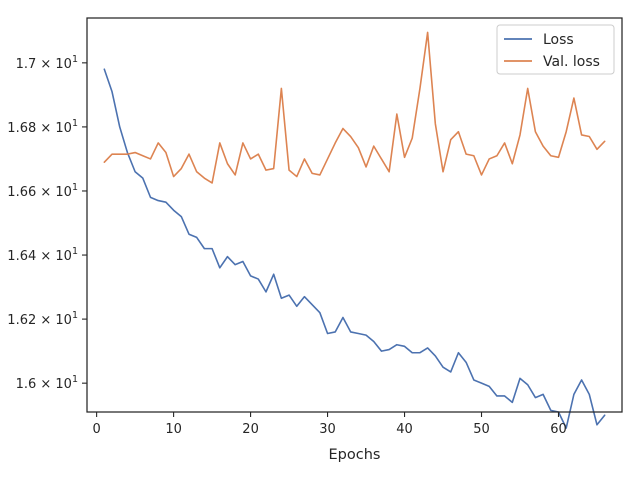 The image size is (640, 480). What do you see at coordinates (404, 429) in the screenshot?
I see `x-tick-label: 40` at bounding box center [404, 429].